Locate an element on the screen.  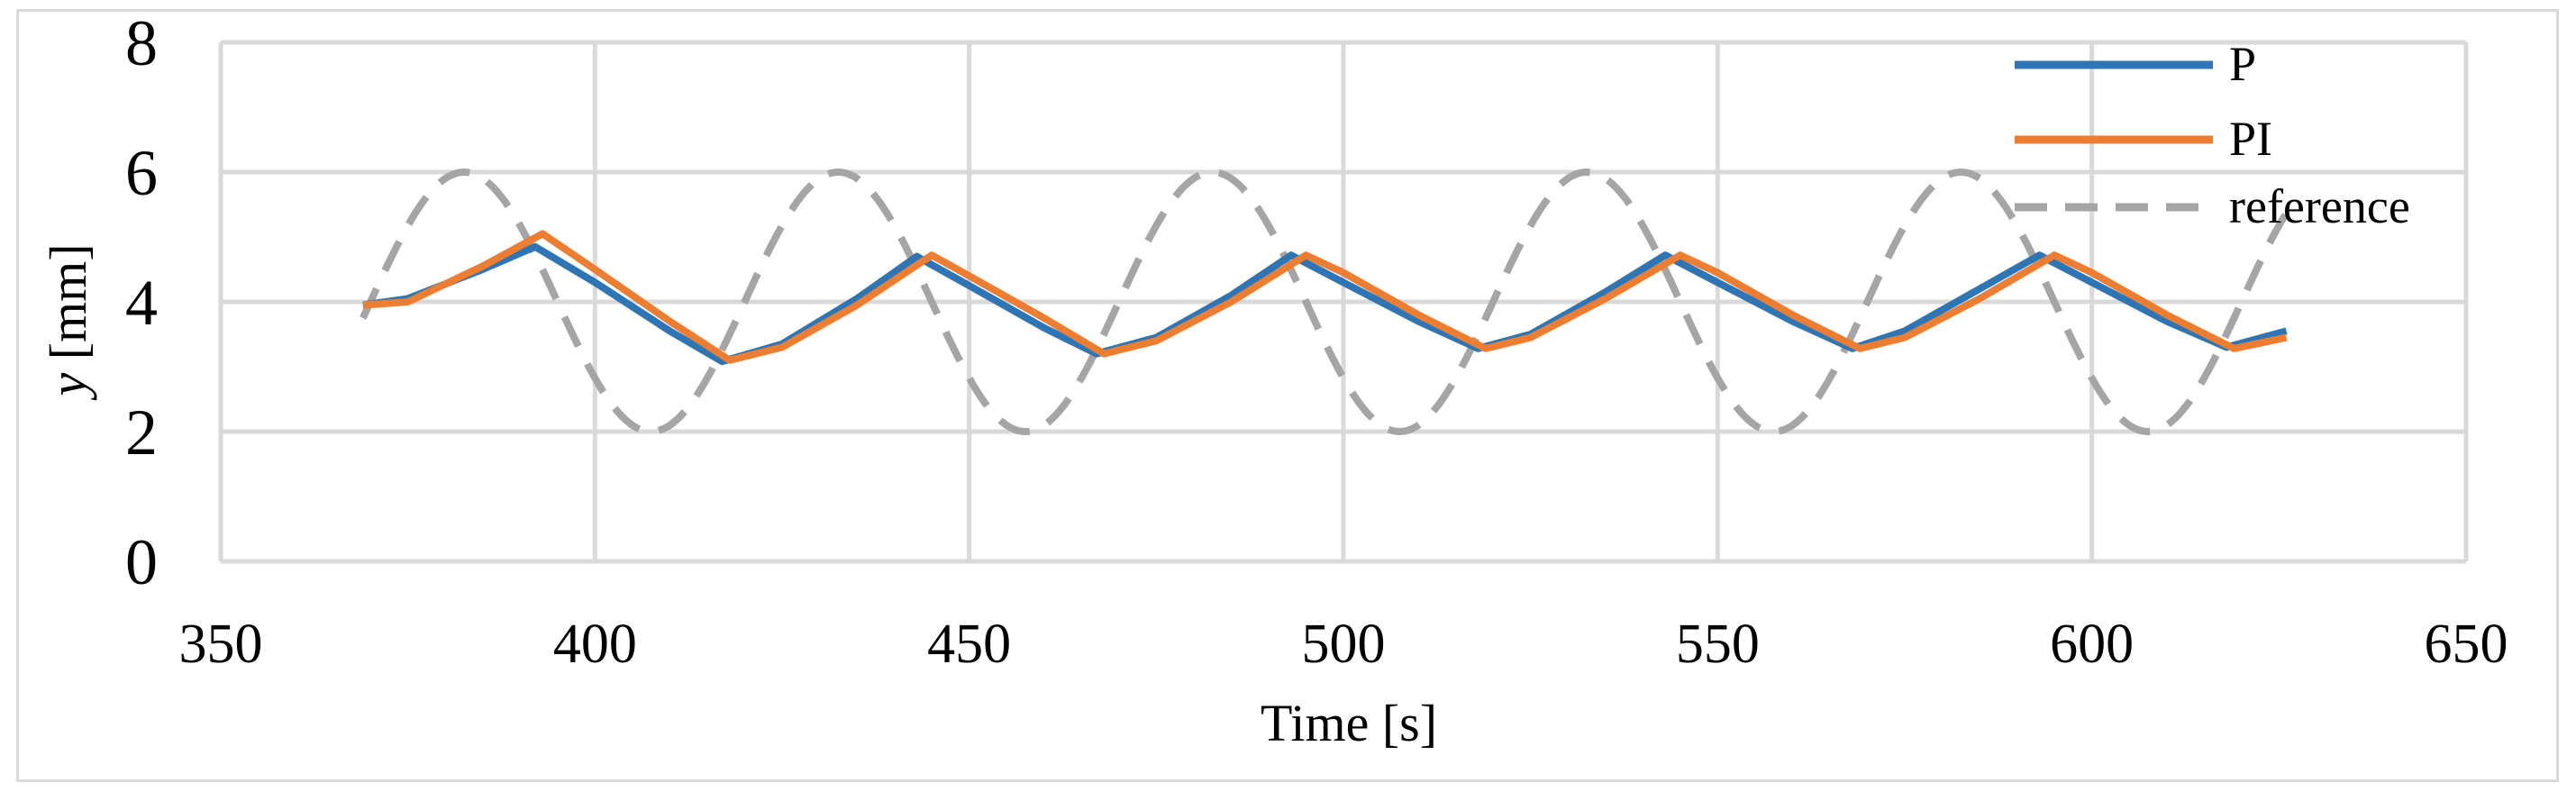
legend-label-pi: PI is located at coordinates (2250, 139).